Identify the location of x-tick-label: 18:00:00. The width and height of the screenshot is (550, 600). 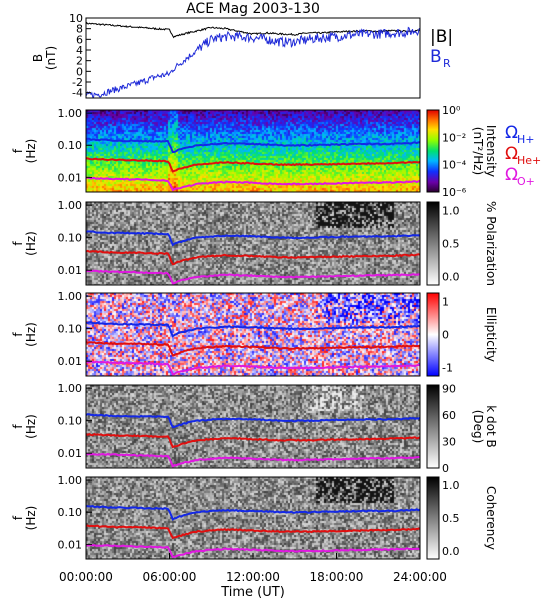
(337, 577).